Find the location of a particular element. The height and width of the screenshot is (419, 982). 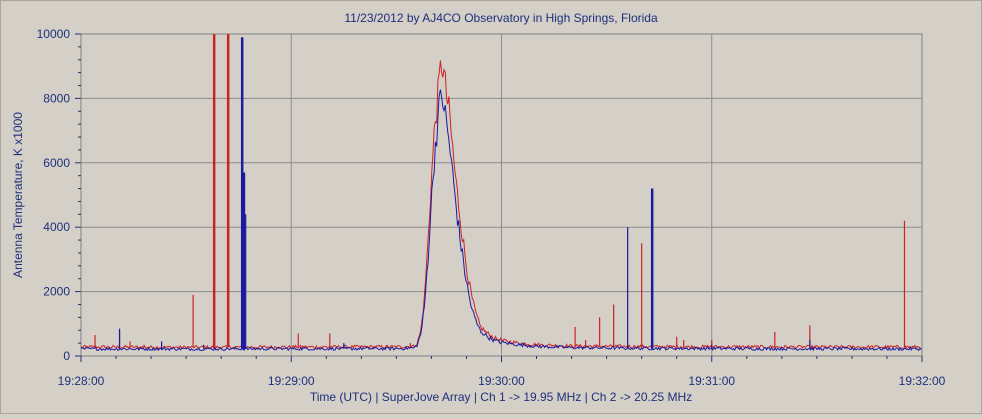

x-tick-labels: 19:28:00 19:29:00 19:30:00 19:31:00 19:32:00 is located at coordinates (502, 381).